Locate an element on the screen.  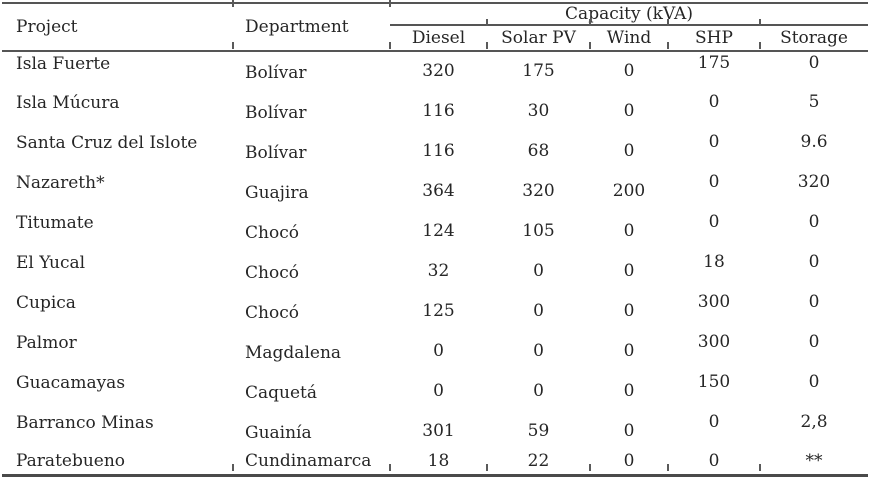
table-row: Cupica Chocó 125 0 0 300 0 is located at coordinates (435, 311).